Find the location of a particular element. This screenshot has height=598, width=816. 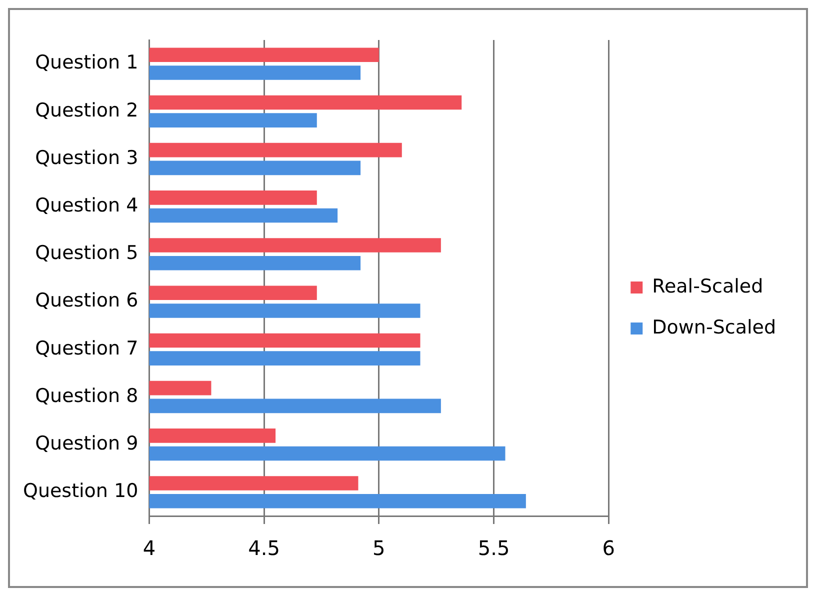

x-tick-label: 5 is located at coordinates (379, 548).